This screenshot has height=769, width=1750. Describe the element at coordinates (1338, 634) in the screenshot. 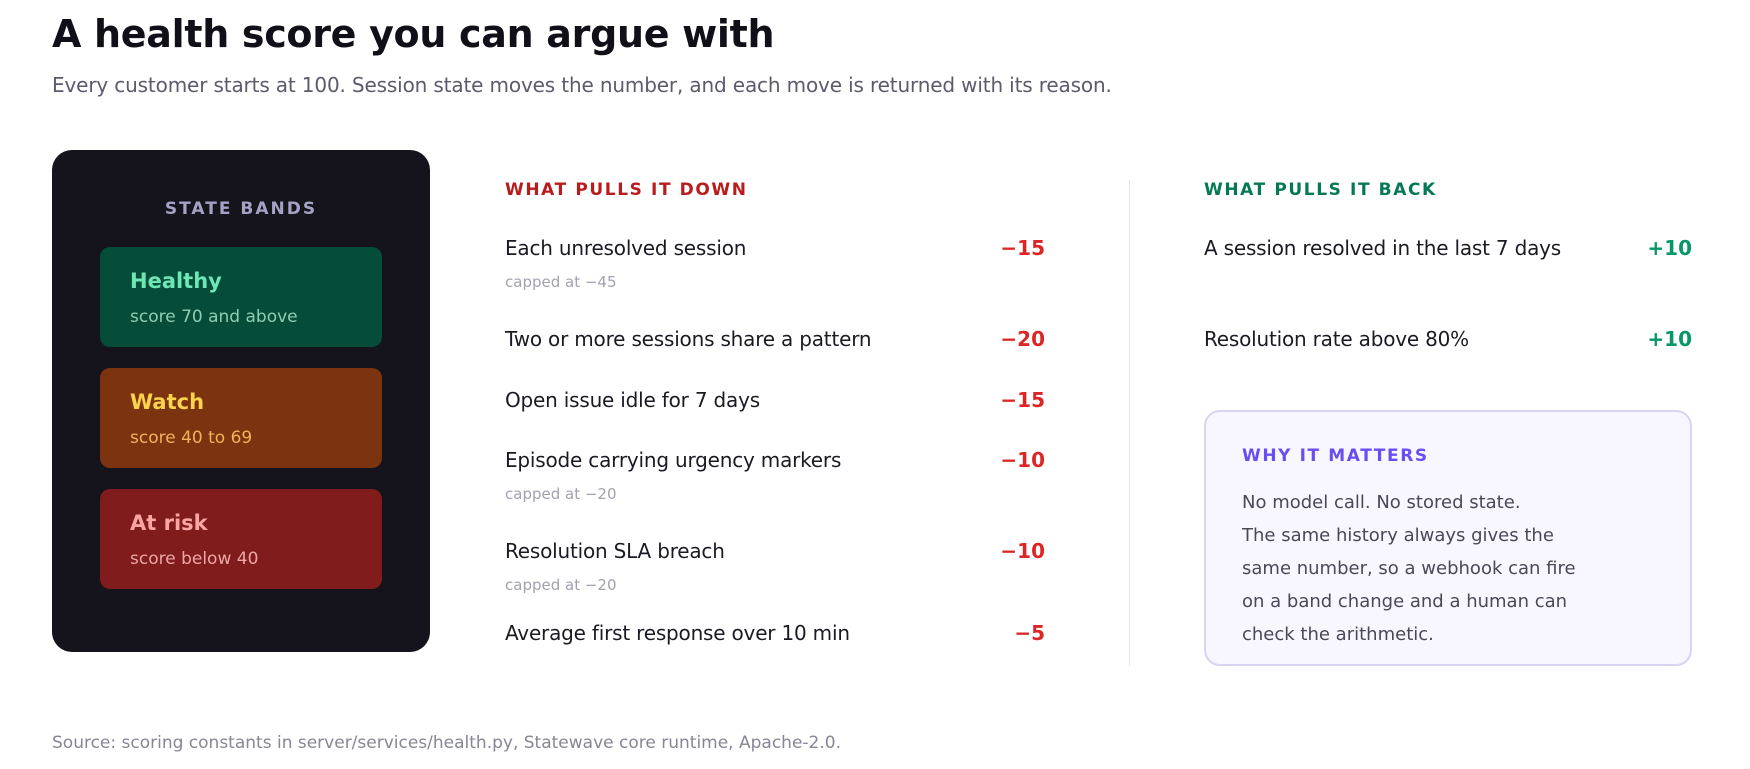

I see `why-it-matters-line: check the arithmetic.` at that location.